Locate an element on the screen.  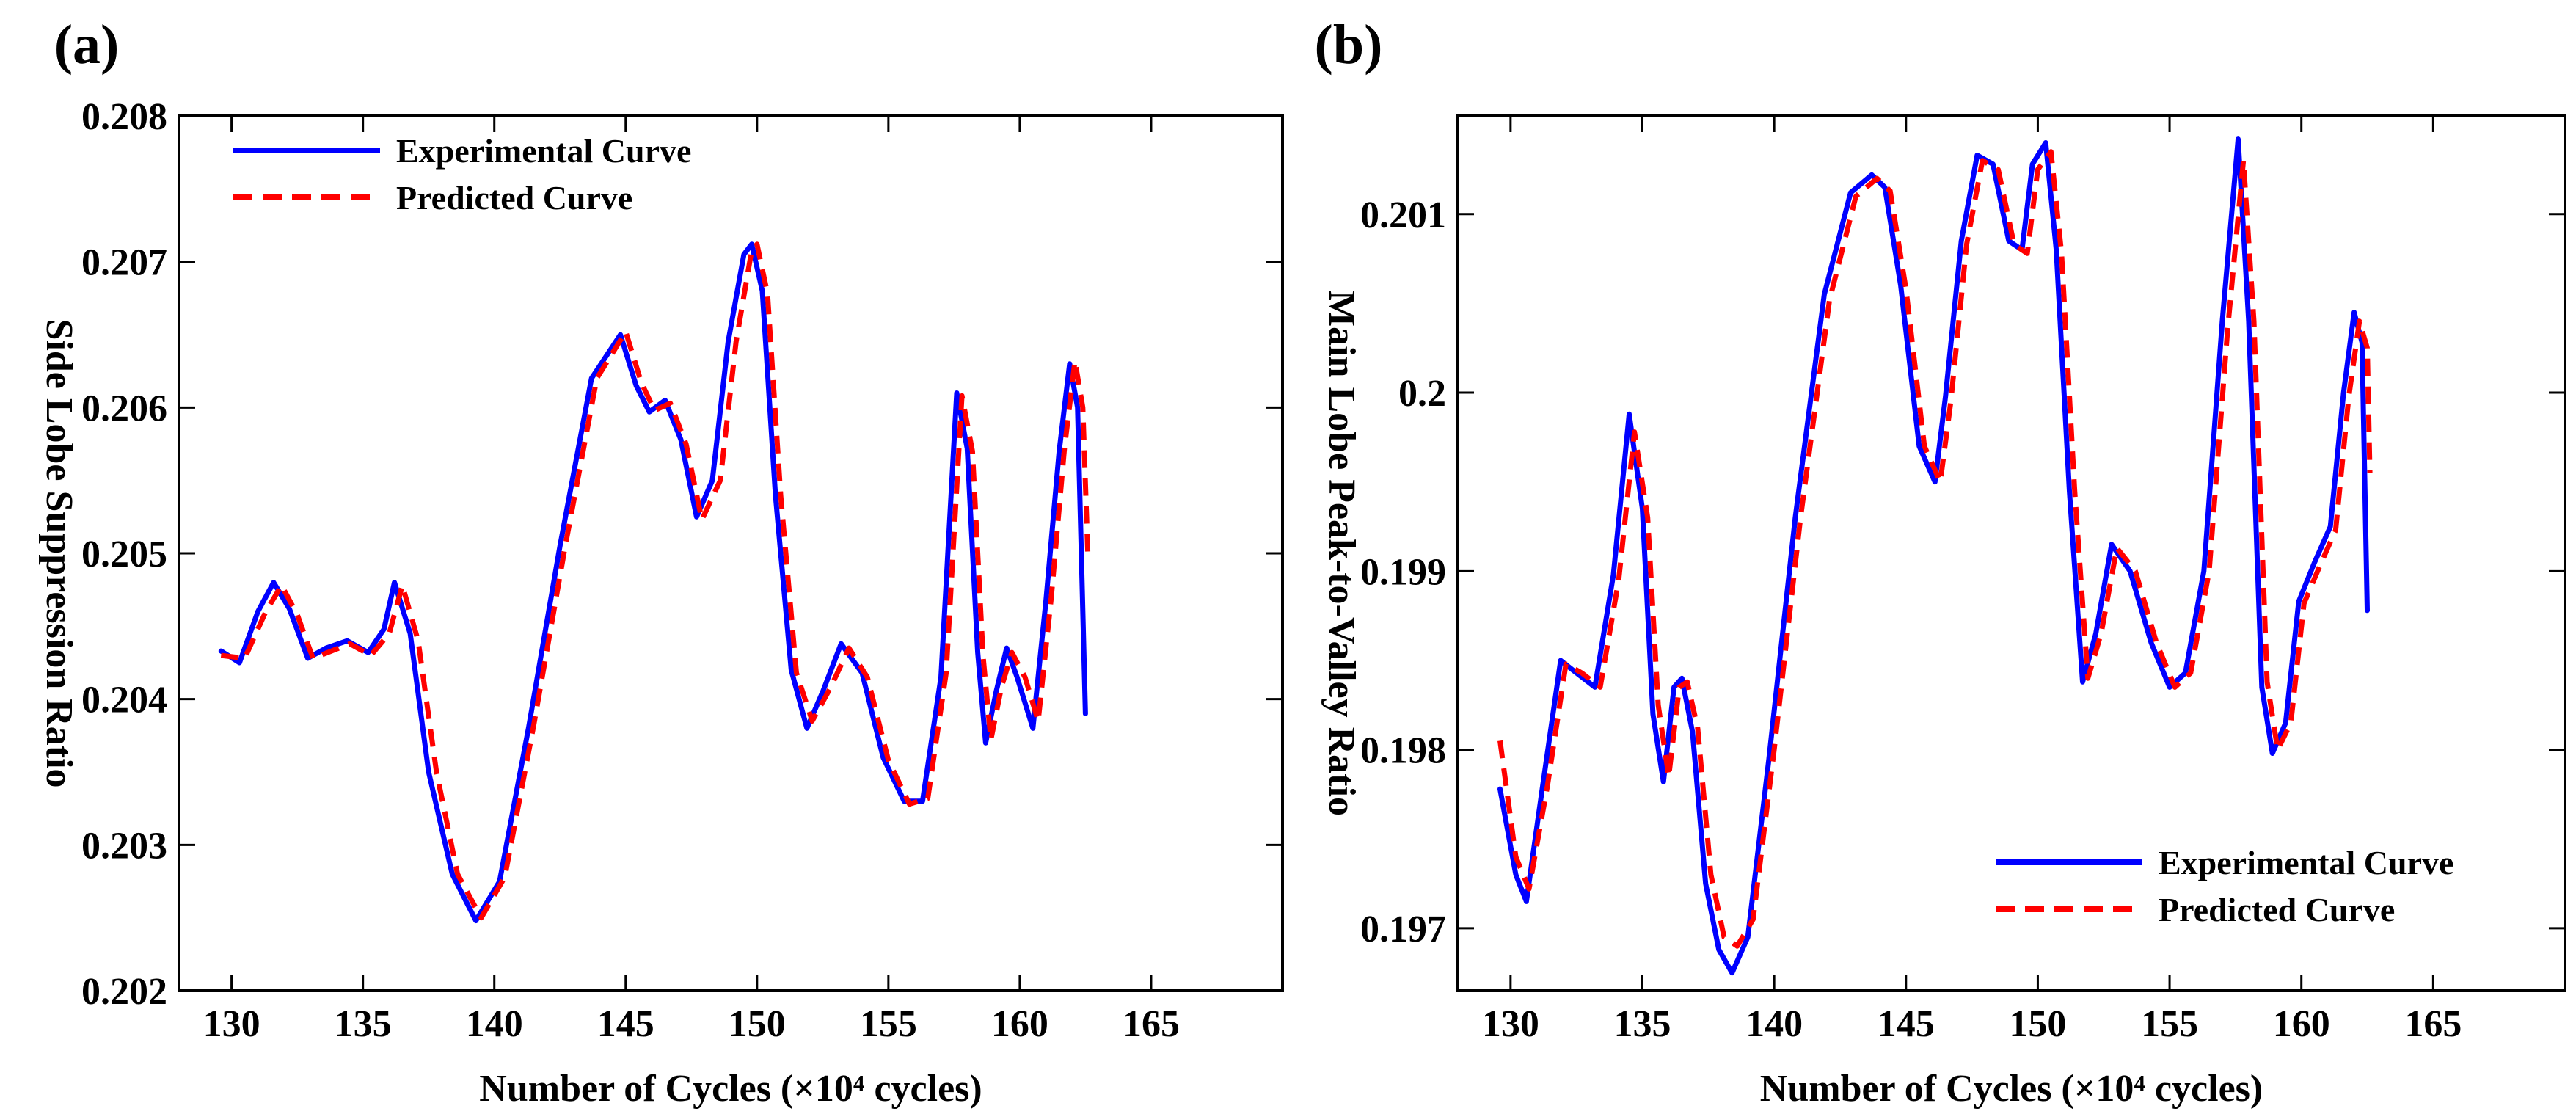
y-tick-label: 0.206 is located at coordinates (124, 408).